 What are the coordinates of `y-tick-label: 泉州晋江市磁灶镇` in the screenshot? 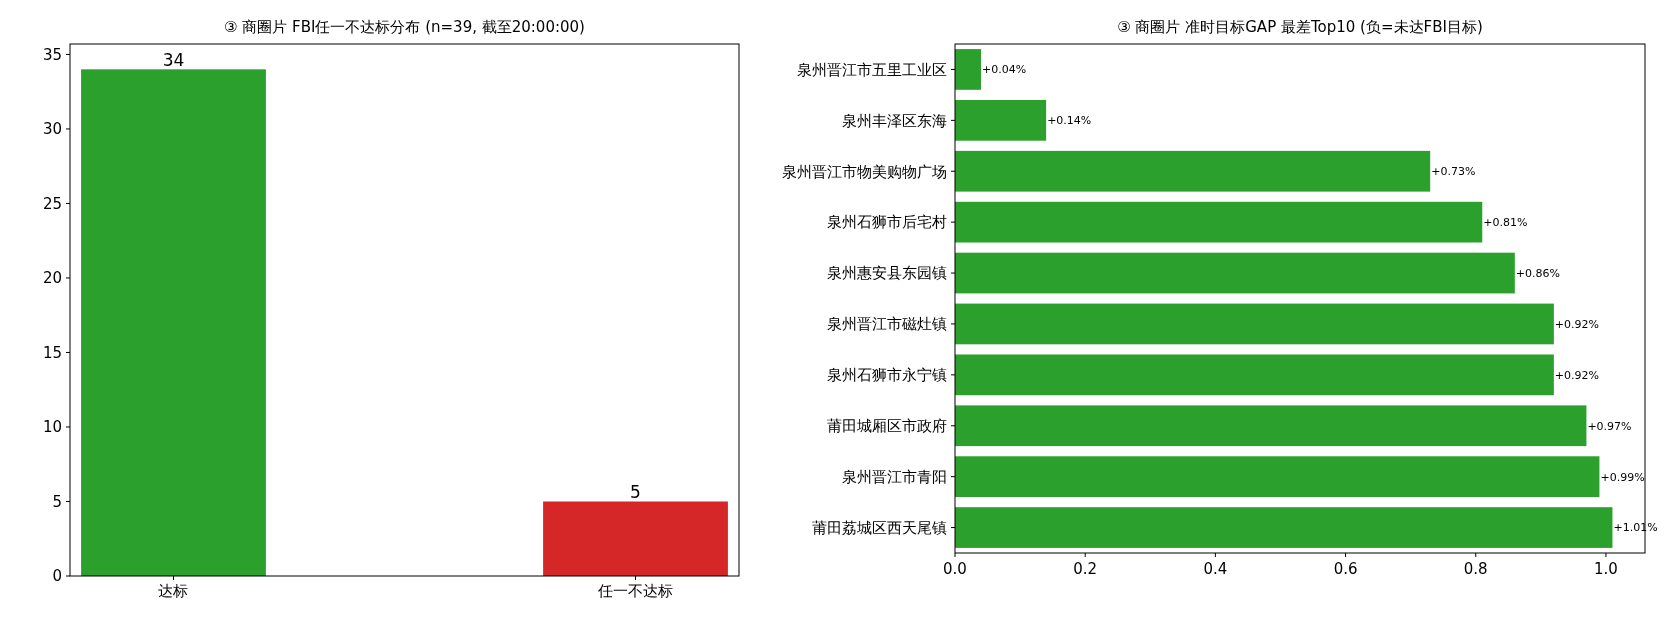 It's located at (887, 324).